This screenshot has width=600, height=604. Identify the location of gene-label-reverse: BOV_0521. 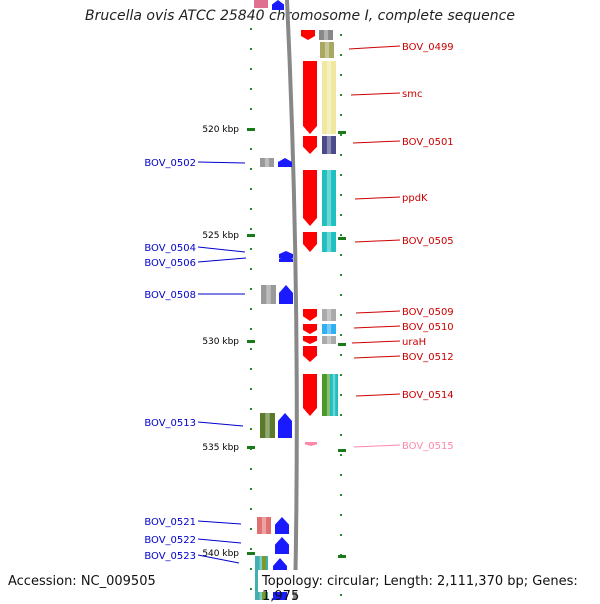
(170, 522).